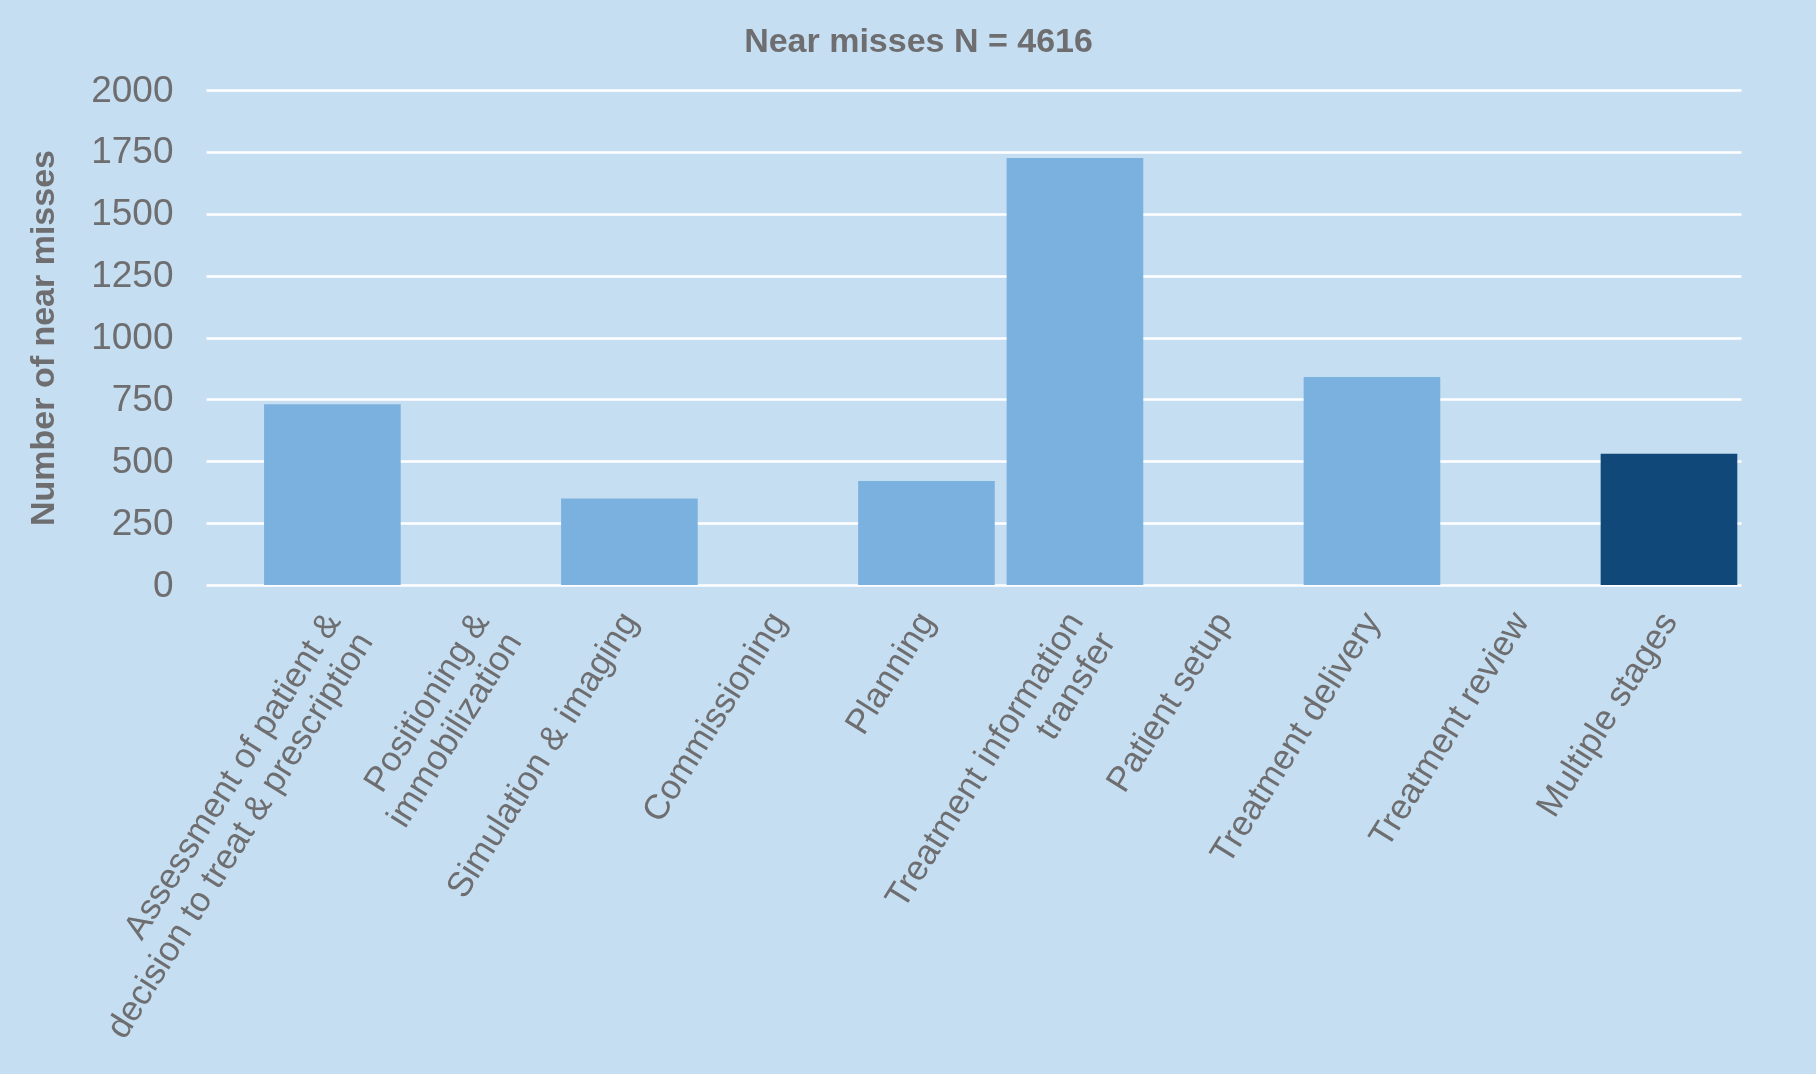  Describe the element at coordinates (41, 338) in the screenshot. I see `y-axis-title: Number of near misses` at that location.